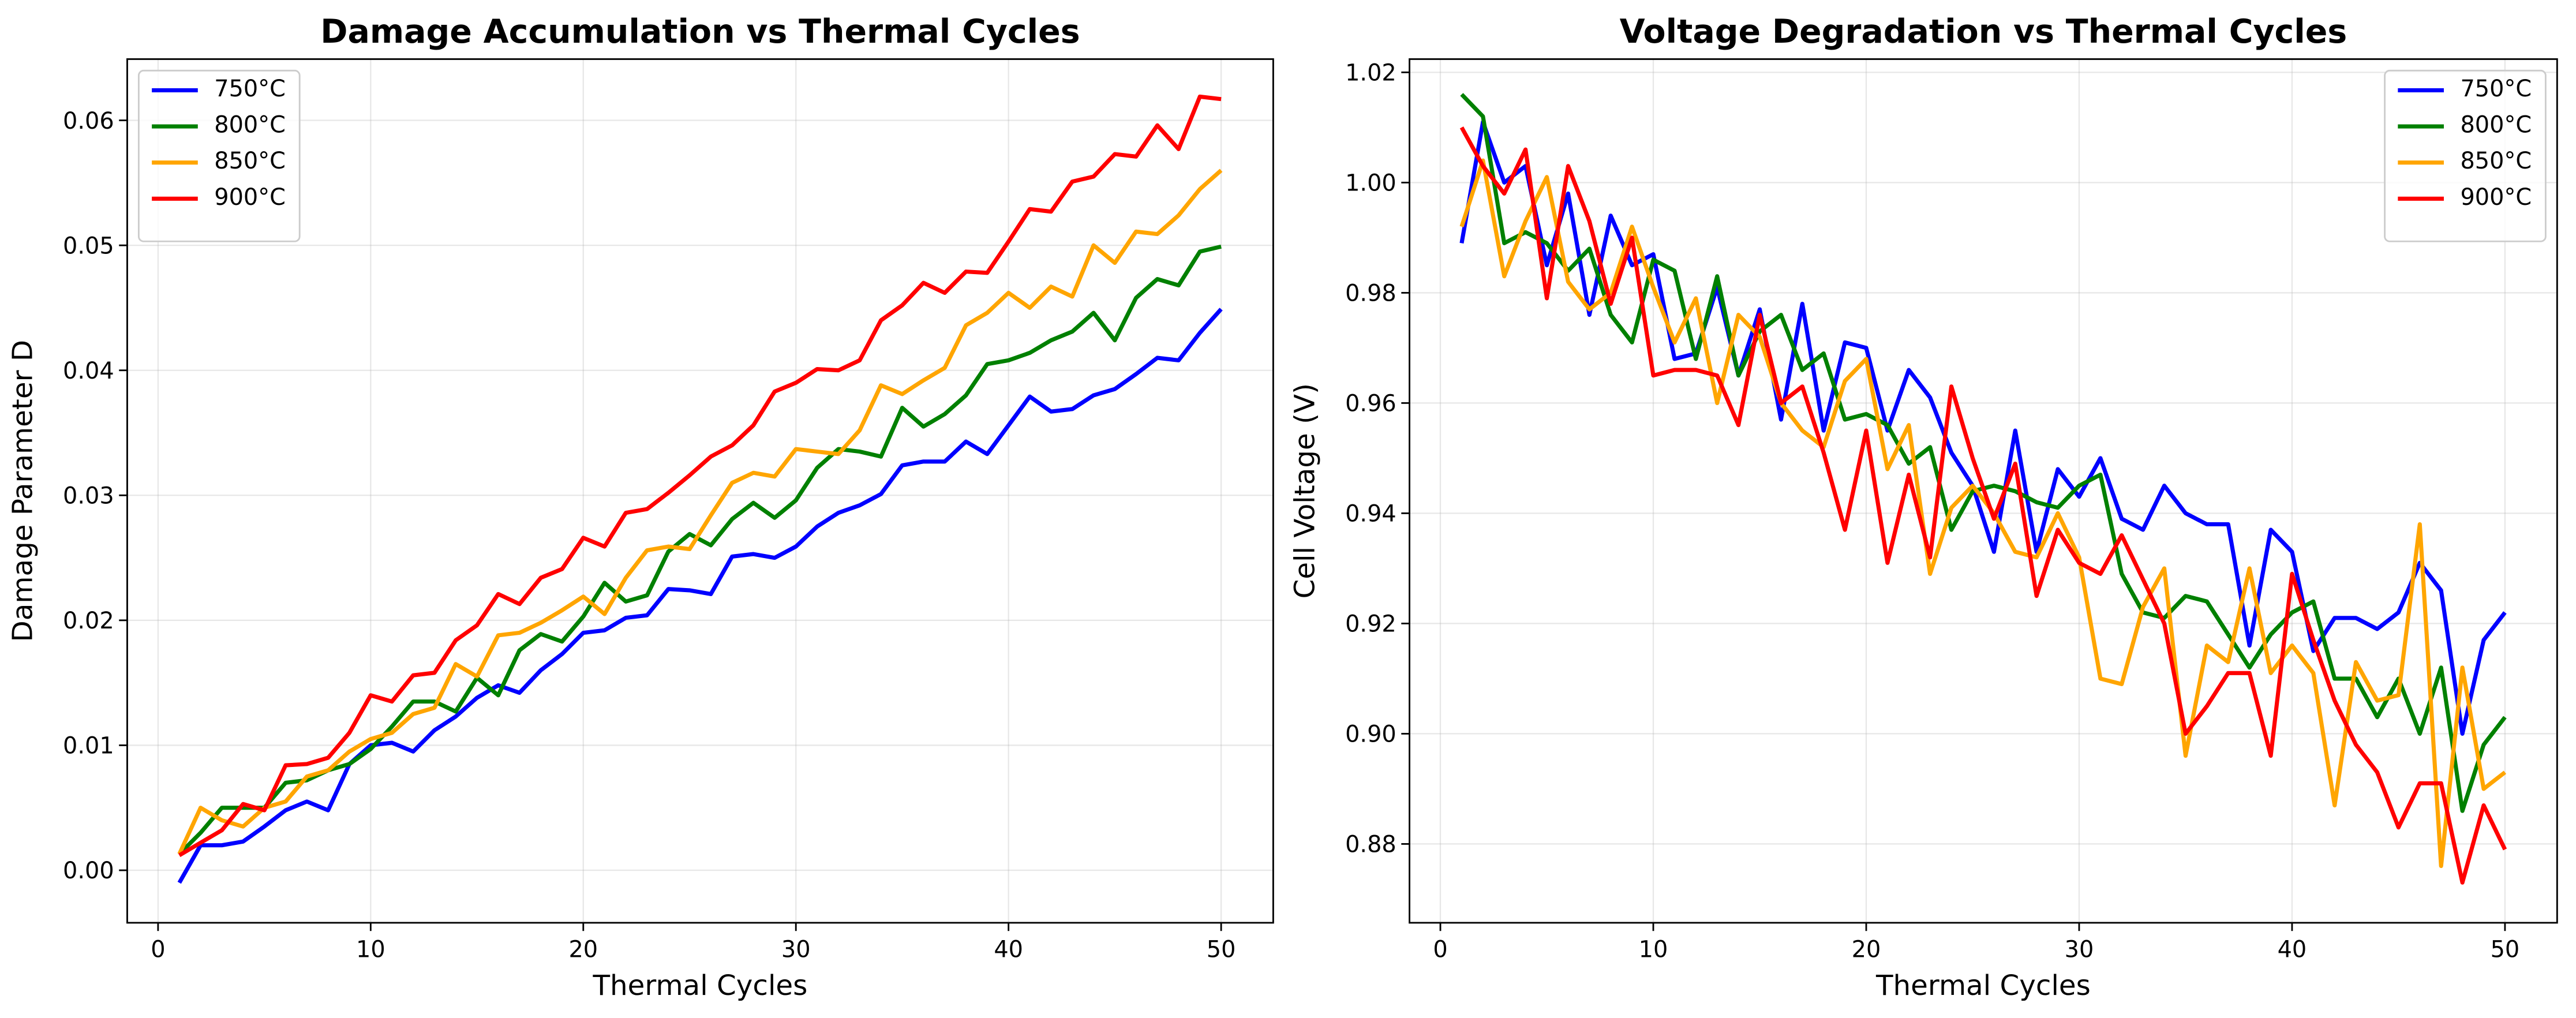  What do you see at coordinates (88, 371) in the screenshot?
I see `y-tick-label: 0.04` at bounding box center [88, 371].